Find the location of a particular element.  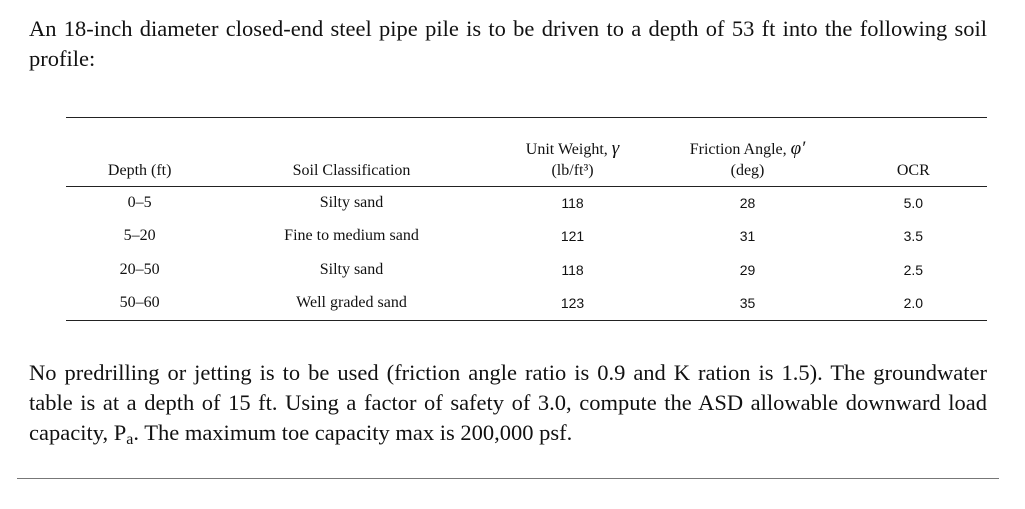

header-unit-weight-label: Unit Weight, is located at coordinates (568, 149).